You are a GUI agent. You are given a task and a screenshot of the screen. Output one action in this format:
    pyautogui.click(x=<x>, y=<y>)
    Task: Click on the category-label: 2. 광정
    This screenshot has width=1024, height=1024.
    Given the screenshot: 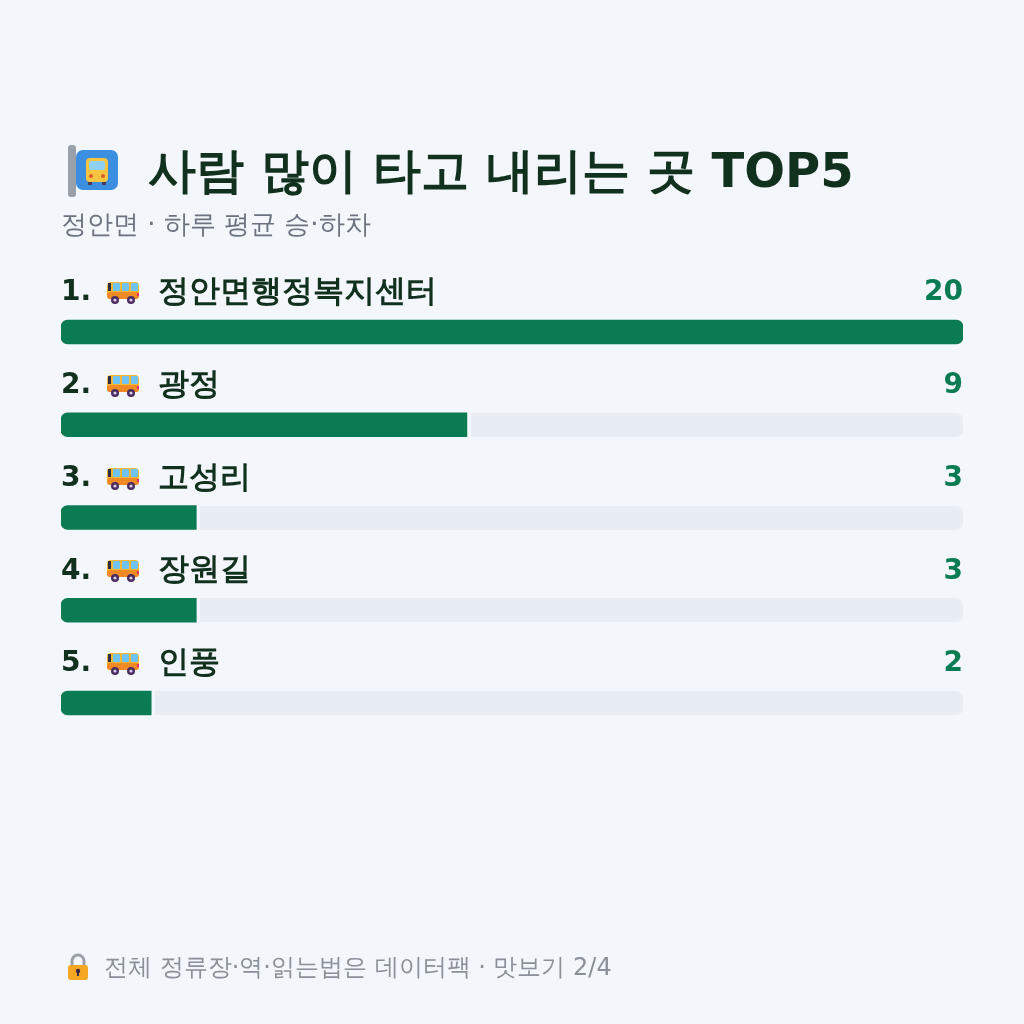 What is the action you would take?
    pyautogui.click(x=141, y=382)
    